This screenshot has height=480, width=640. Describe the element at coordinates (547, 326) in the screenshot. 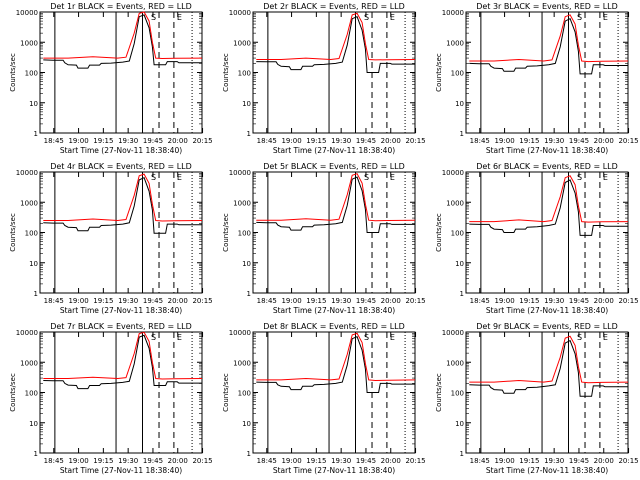

I see `panel-title: Det 9r BLACK = Events, RED = LLD` at that location.